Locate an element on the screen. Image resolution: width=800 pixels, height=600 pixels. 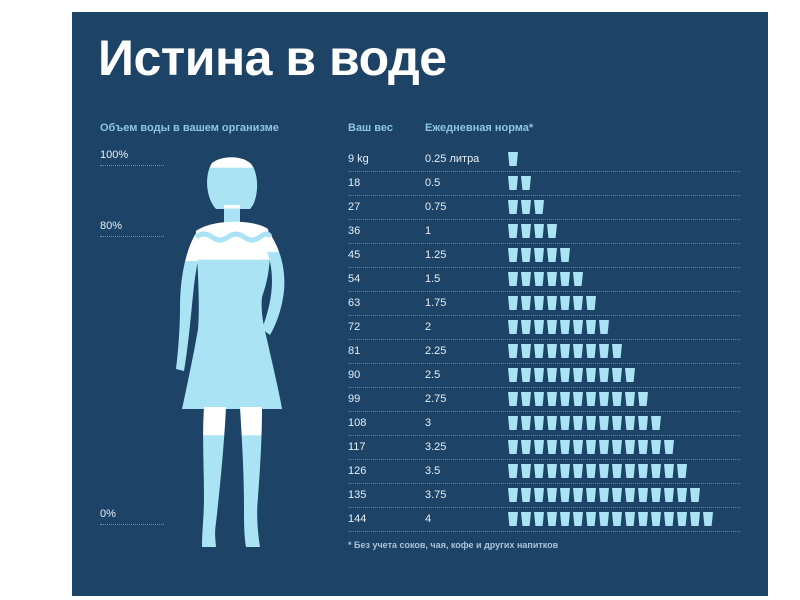
level-80-label: 80% is located at coordinates (132, 228).